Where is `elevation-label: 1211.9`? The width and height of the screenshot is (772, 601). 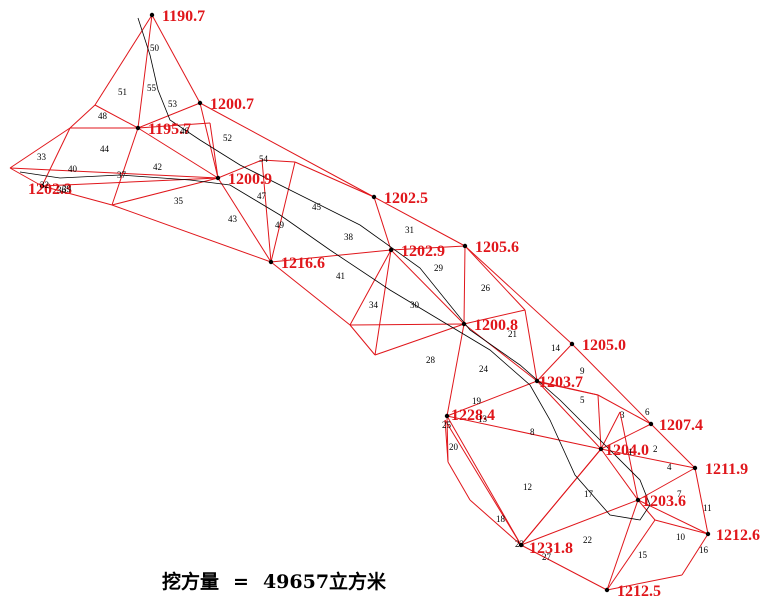 elevation-label: 1211.9 is located at coordinates (726, 469).